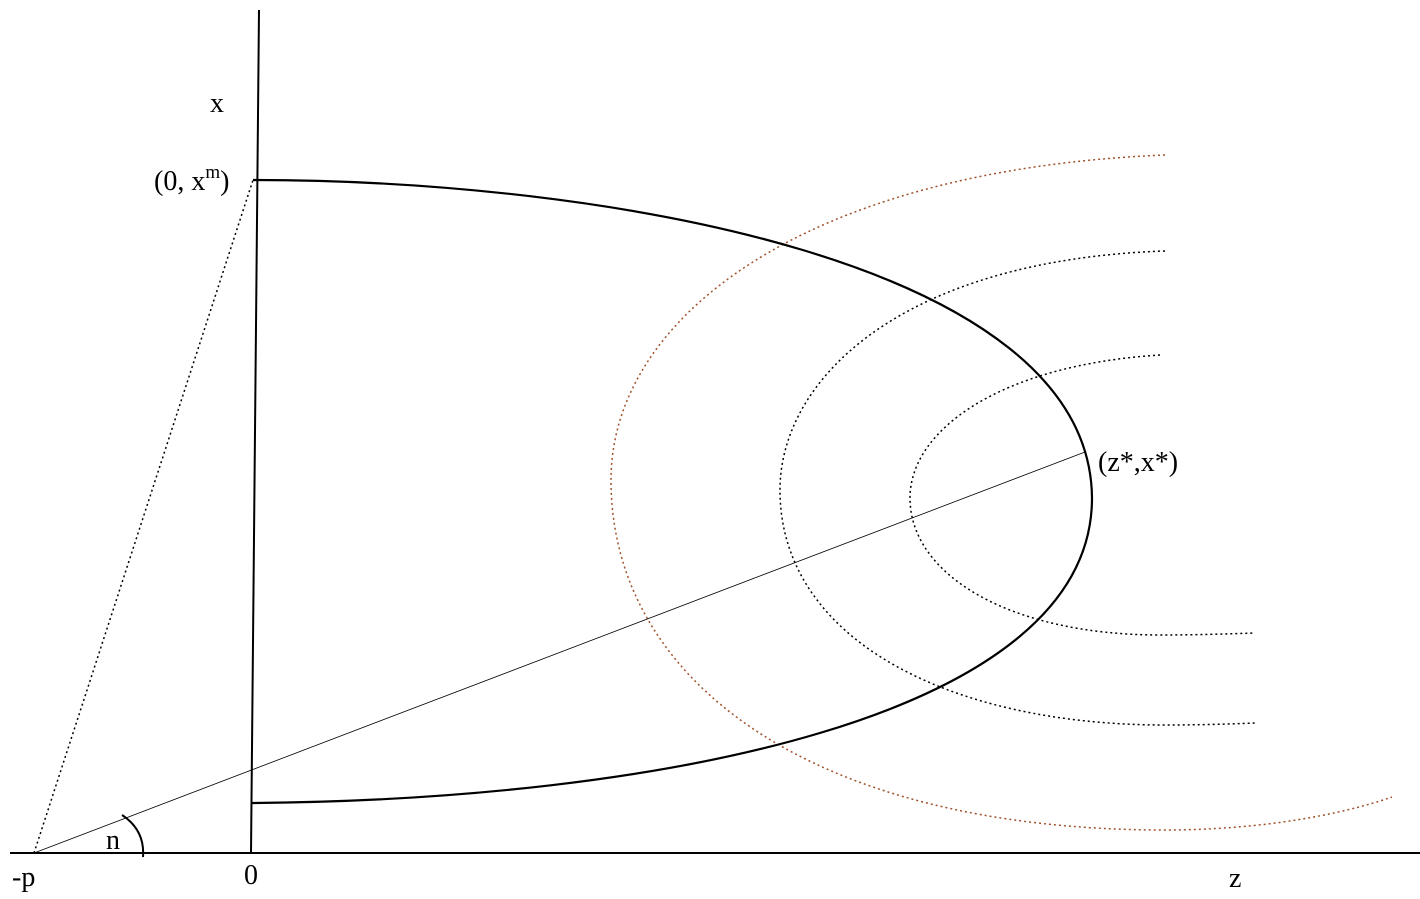 This screenshot has width=1420, height=899. I want to click on x-axis-label: x, so click(217, 103).